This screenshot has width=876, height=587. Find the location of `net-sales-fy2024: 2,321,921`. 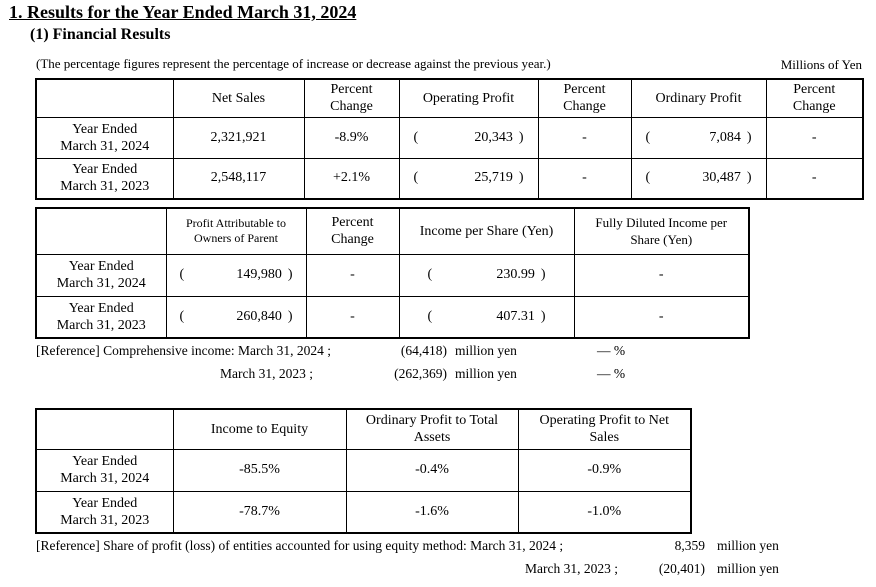

net-sales-fy2024: 2,321,921 is located at coordinates (238, 137).